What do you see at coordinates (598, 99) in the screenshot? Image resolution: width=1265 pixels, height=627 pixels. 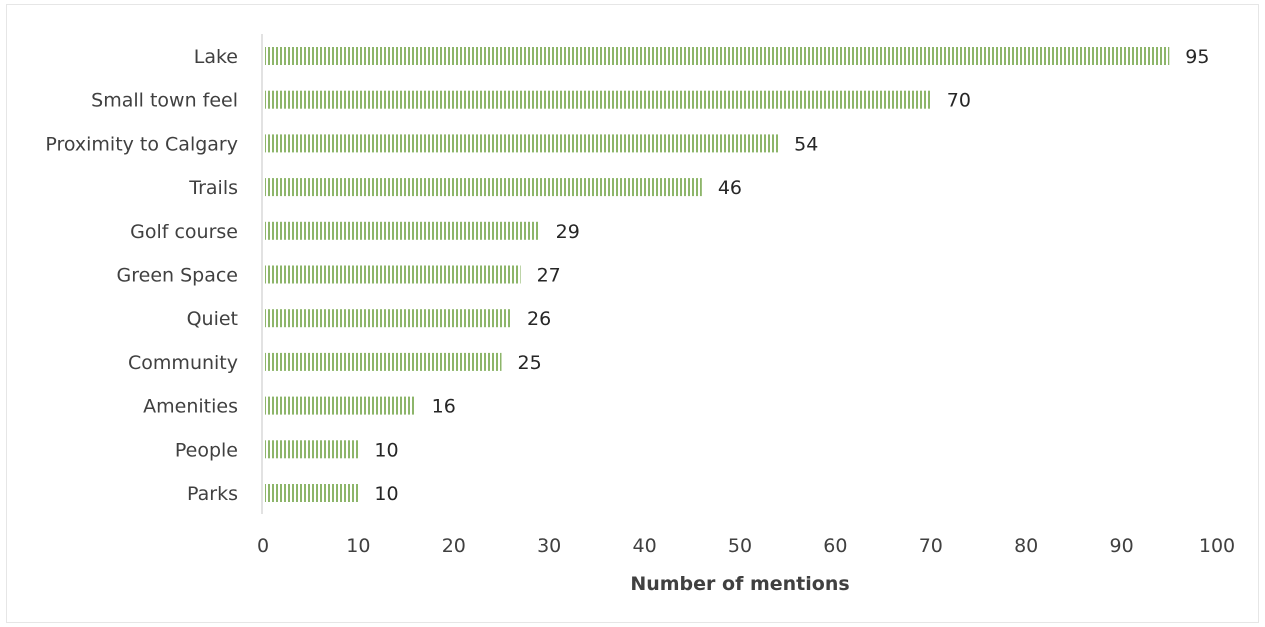 I see `bar-small-town-feel` at bounding box center [598, 99].